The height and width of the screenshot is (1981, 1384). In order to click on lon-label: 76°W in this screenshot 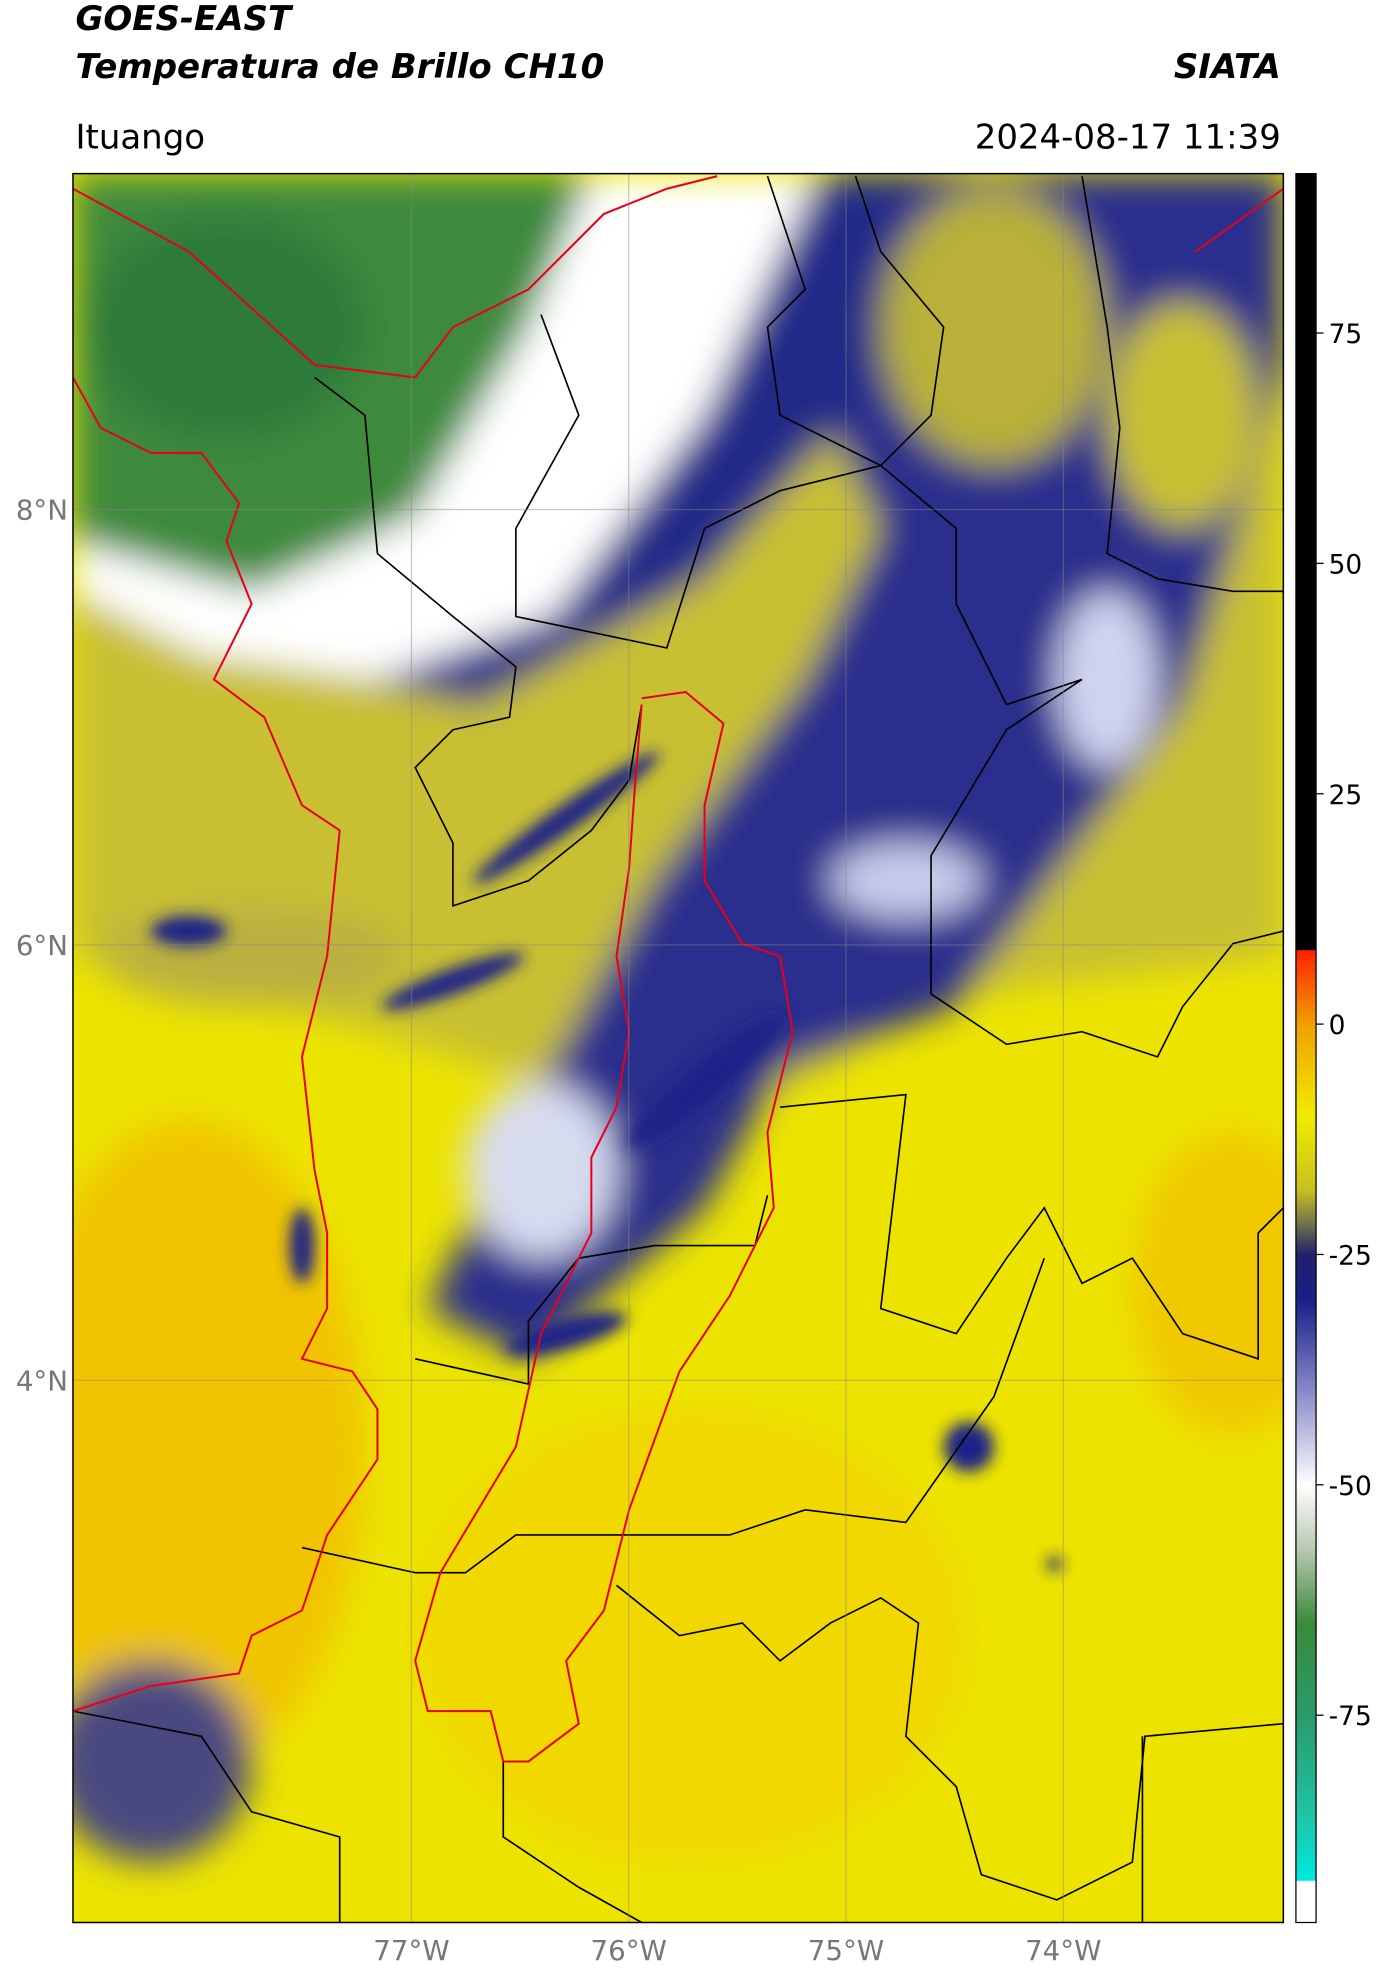, I will do `click(629, 1950)`.